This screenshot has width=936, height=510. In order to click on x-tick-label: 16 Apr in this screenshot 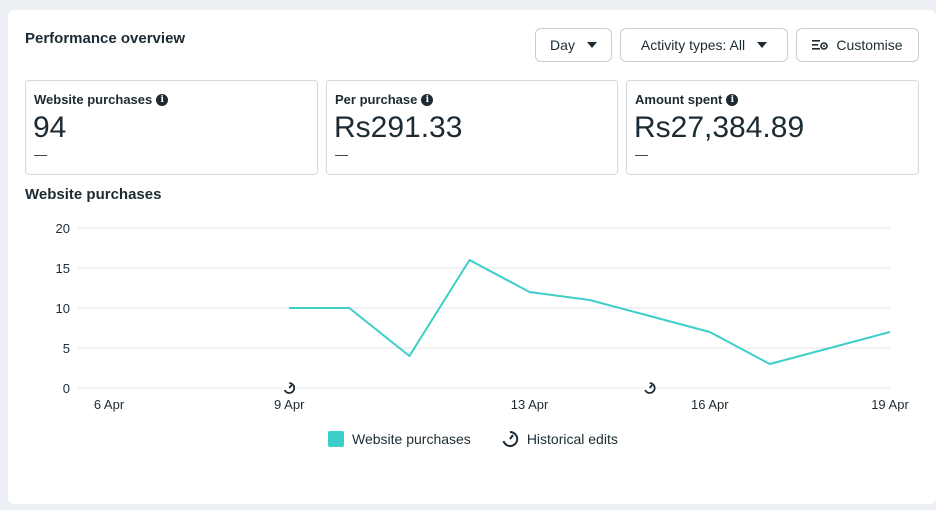, I will do `click(710, 404)`.